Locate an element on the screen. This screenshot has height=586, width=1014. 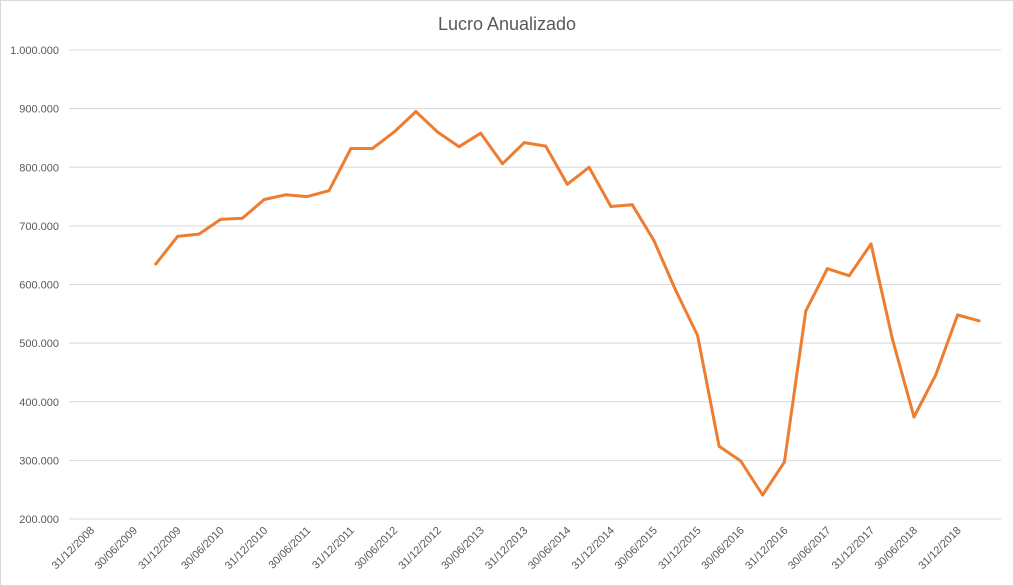
x-tick-label: 31/12/2018 is located at coordinates (939, 548).